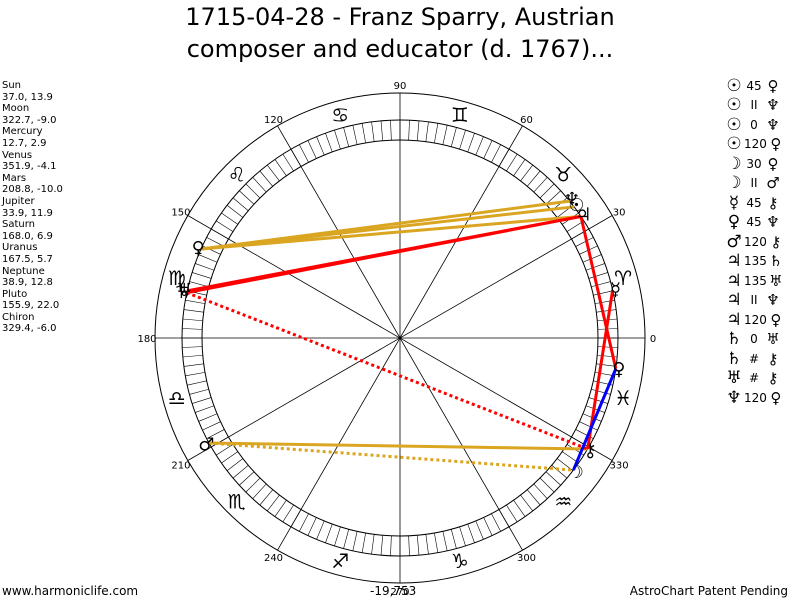  I want to click on degree-label: 180, so click(146, 339).